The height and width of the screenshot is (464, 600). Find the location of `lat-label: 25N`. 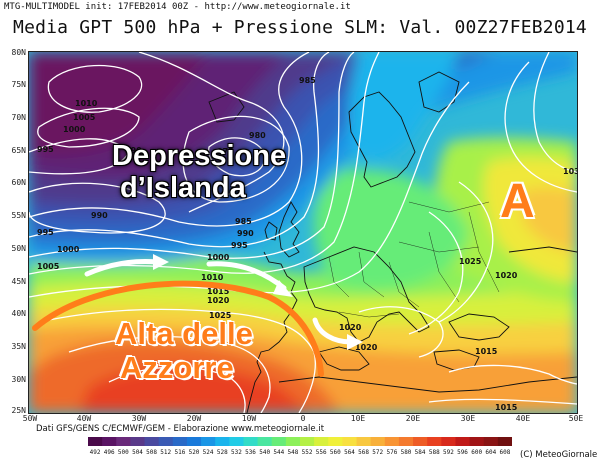

lat-label: 25N is located at coordinates (18, 410).